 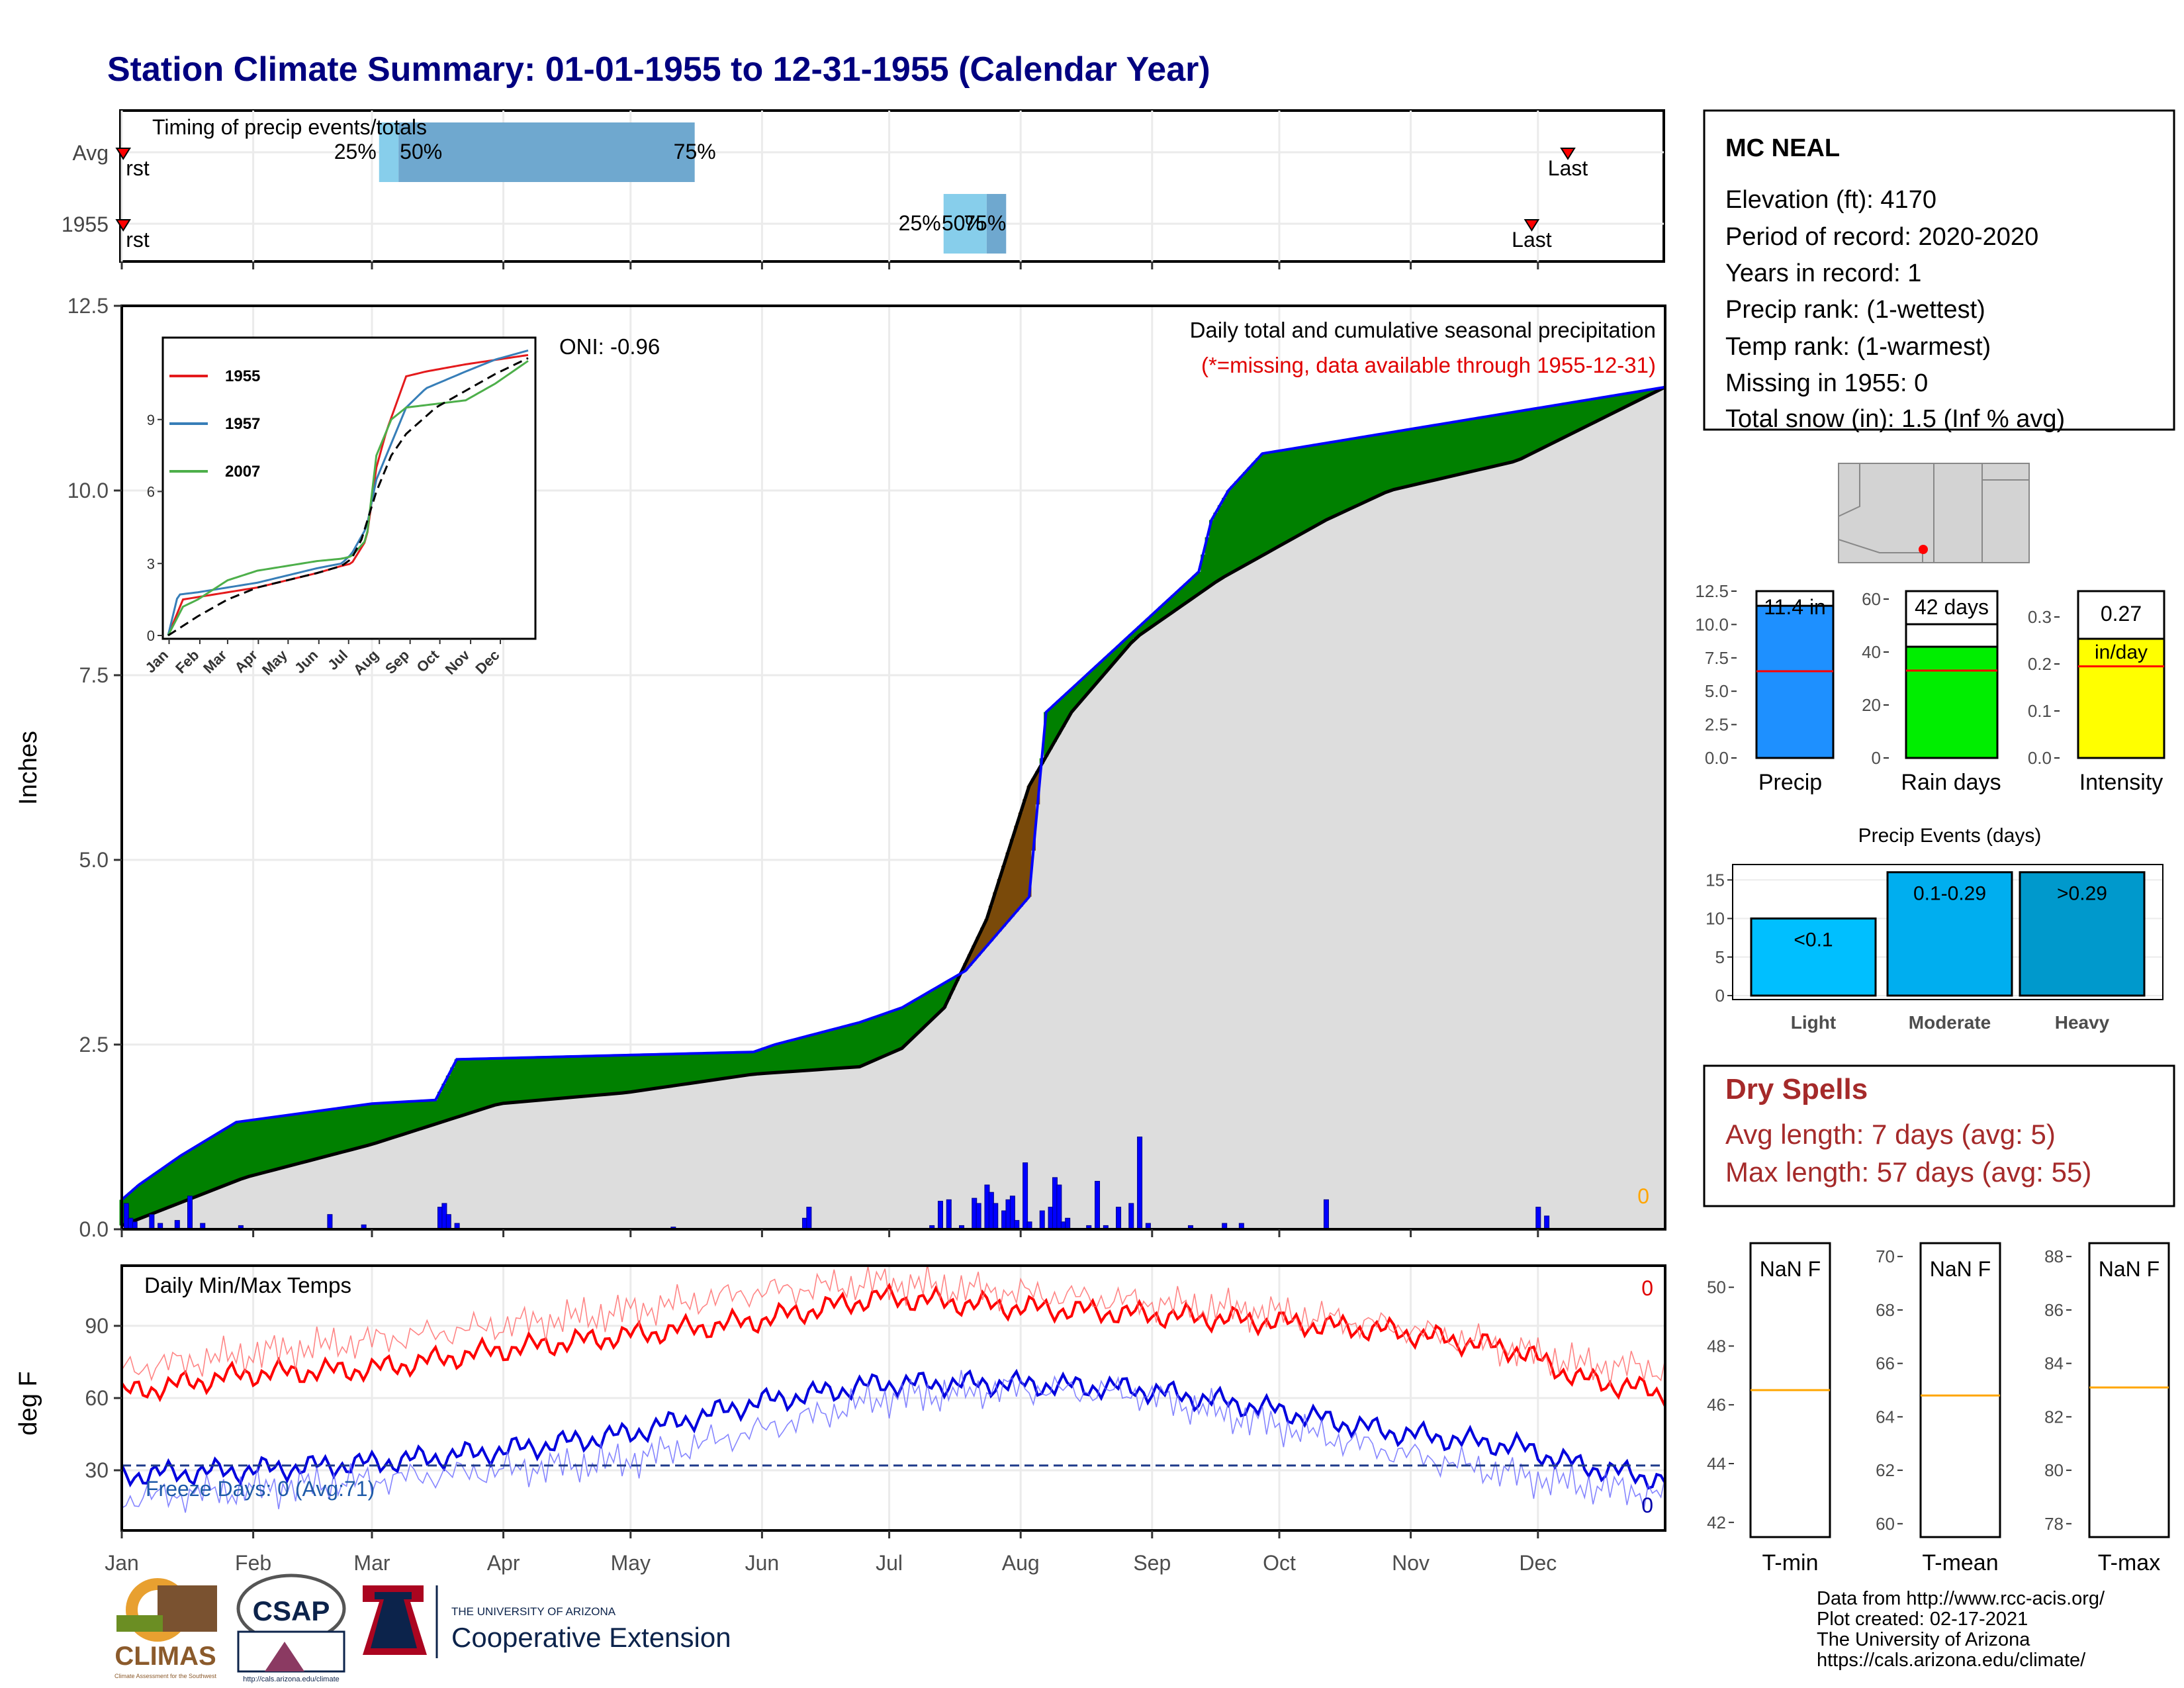 I want to click on precip-event-category: Moderate, so click(x=1950, y=1022).